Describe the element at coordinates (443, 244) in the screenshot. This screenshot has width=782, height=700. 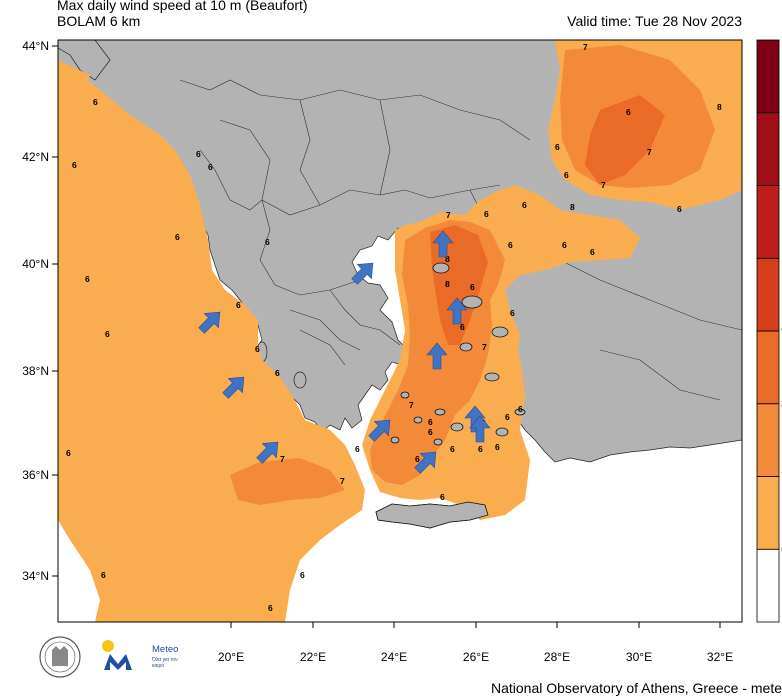
I see `arrow-thermaic-icon` at that location.